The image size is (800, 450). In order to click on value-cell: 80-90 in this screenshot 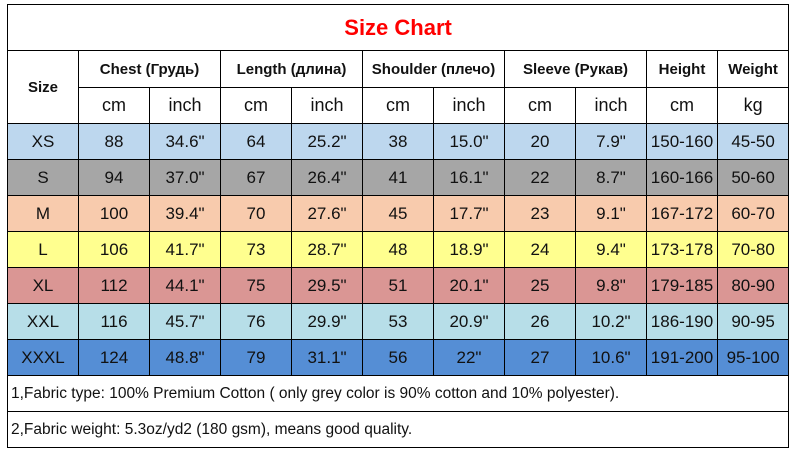, I will do `click(753, 285)`.